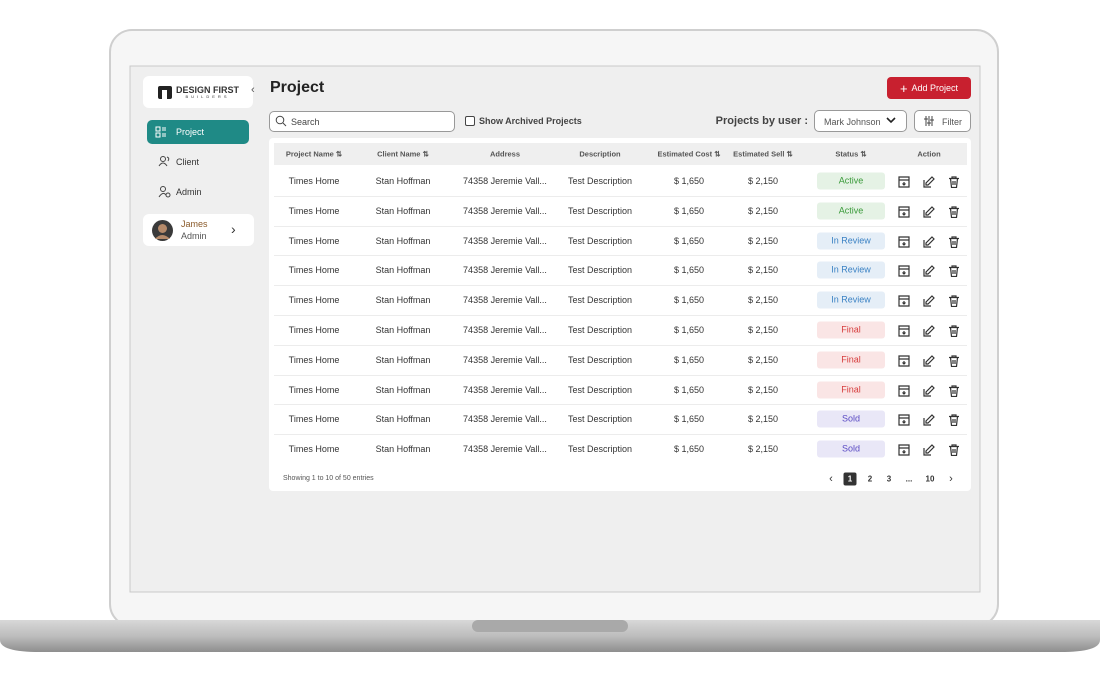 The image size is (1100, 700). Describe the element at coordinates (253, 90) in the screenshot. I see `collapse-button: ‹` at that location.